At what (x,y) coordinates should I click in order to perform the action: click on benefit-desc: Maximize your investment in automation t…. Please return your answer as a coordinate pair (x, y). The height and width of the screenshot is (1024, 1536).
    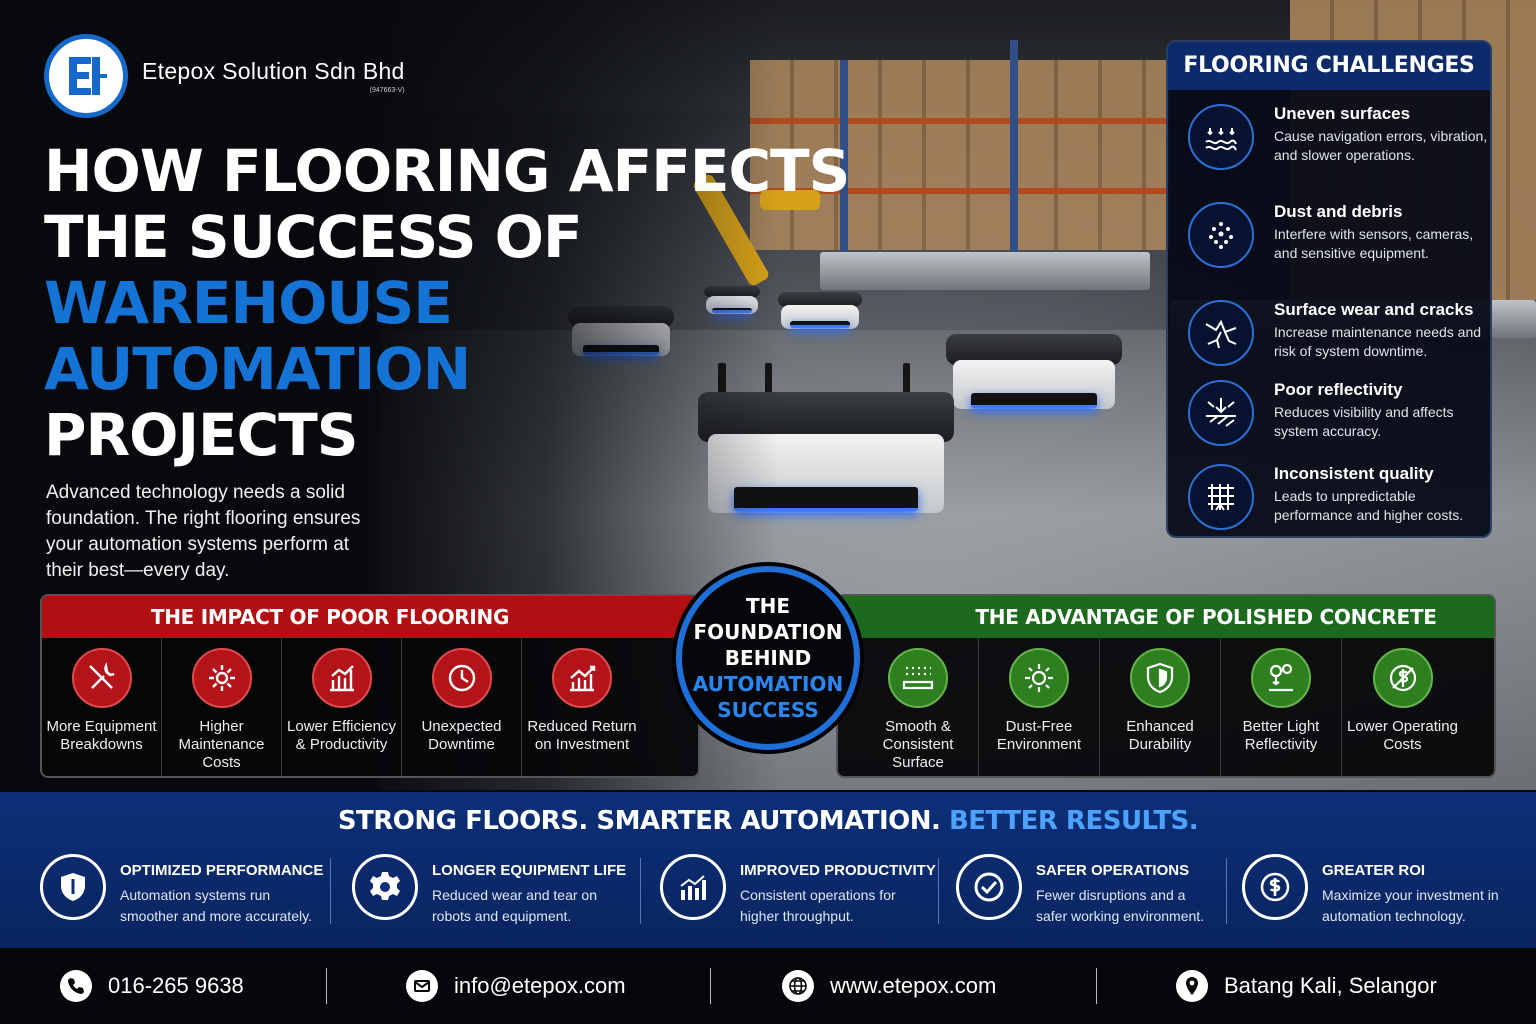
    Looking at the image, I should click on (1410, 905).